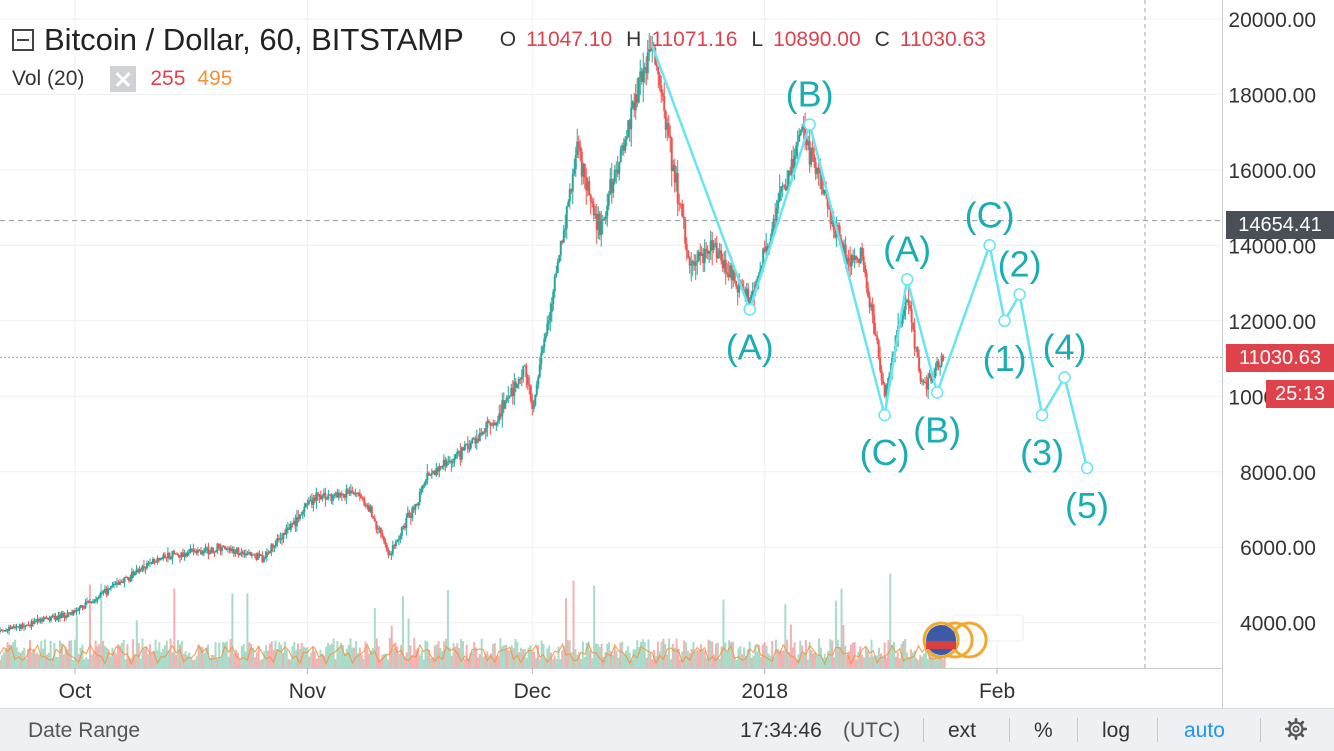 The image size is (1334, 751). Describe the element at coordinates (872, 730) in the screenshot. I see `timezone-button: (UTC)` at that location.